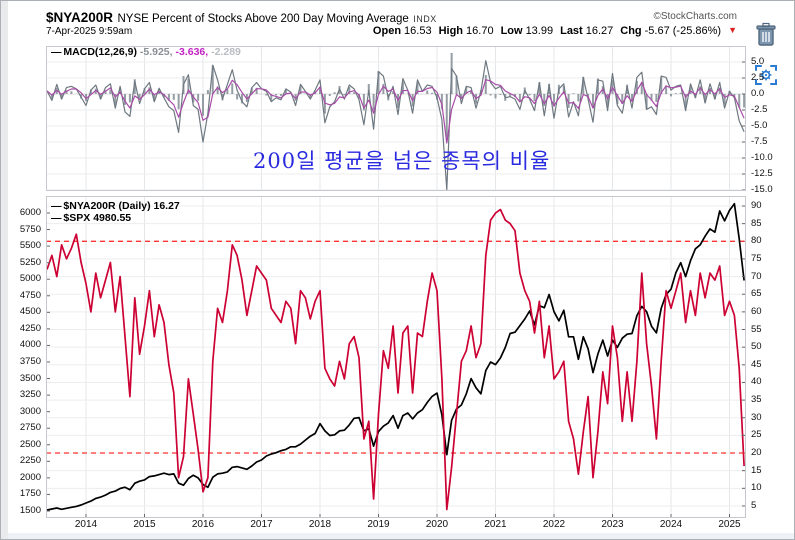 This screenshot has width=795, height=540. What do you see at coordinates (144, 524) in the screenshot?
I see `tick-label: 2015` at bounding box center [144, 524].